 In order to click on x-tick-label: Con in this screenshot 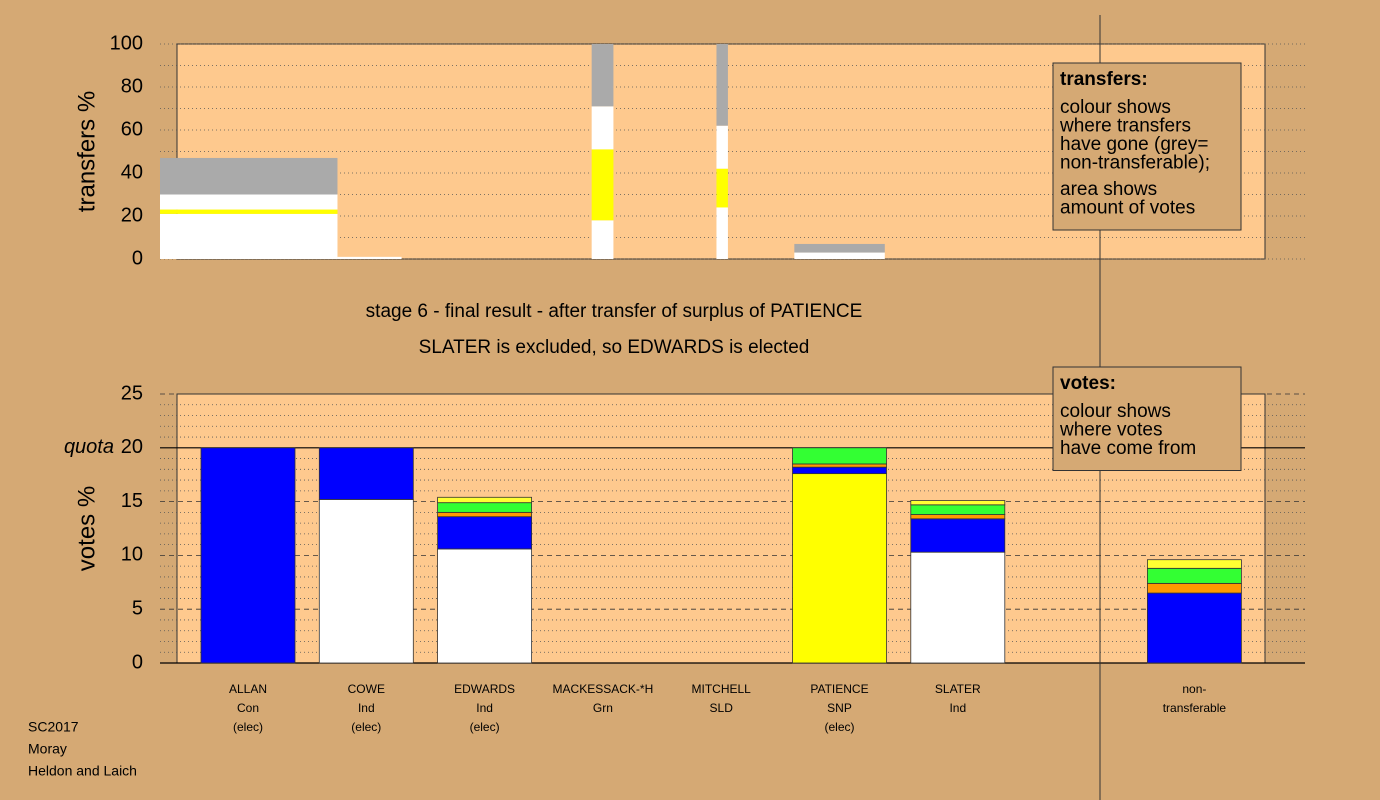, I will do `click(248, 708)`.